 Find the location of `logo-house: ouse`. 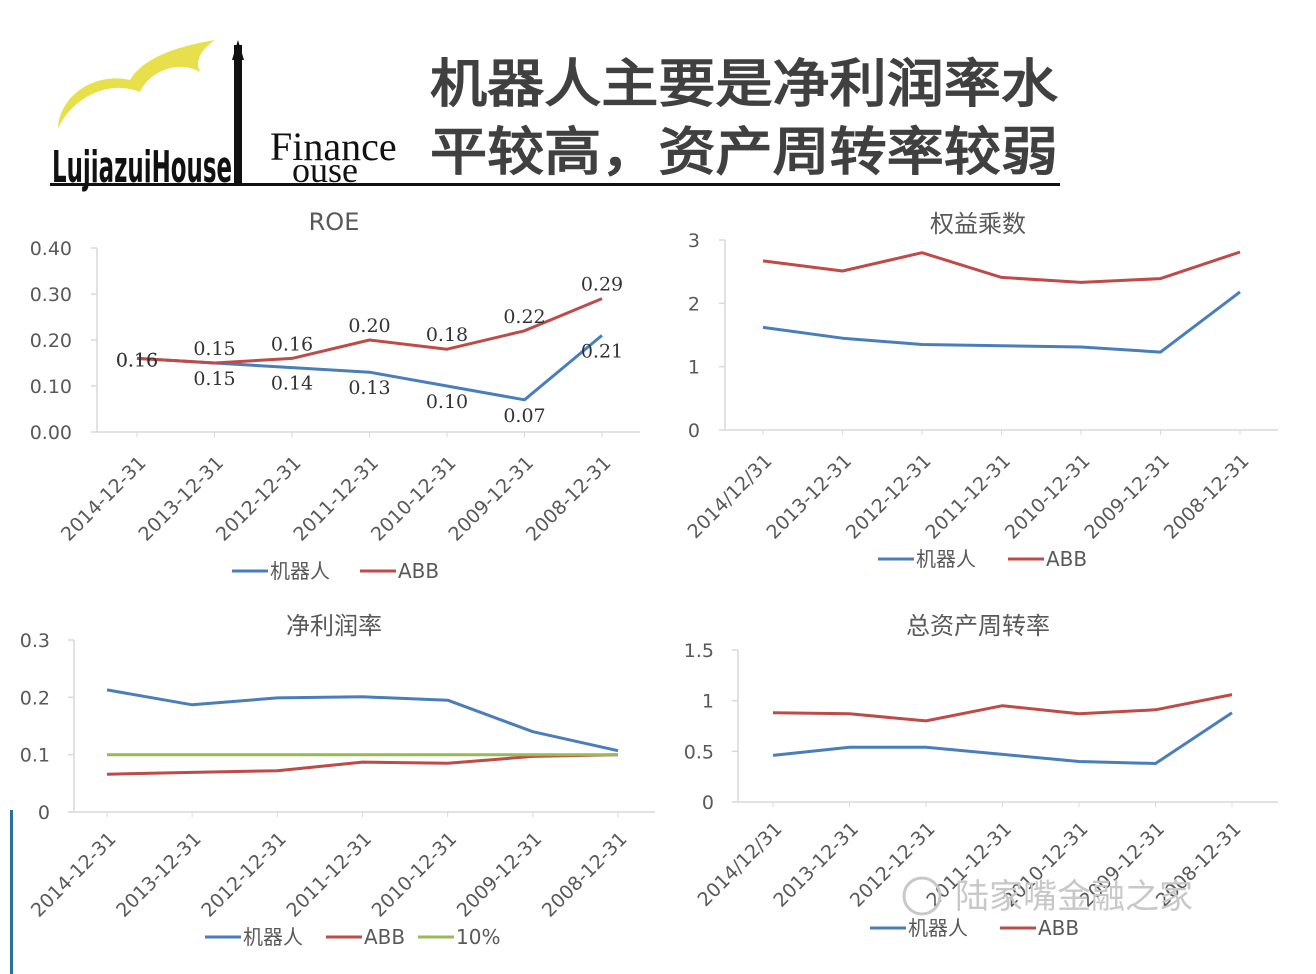

logo-house: ouse is located at coordinates (325, 170).